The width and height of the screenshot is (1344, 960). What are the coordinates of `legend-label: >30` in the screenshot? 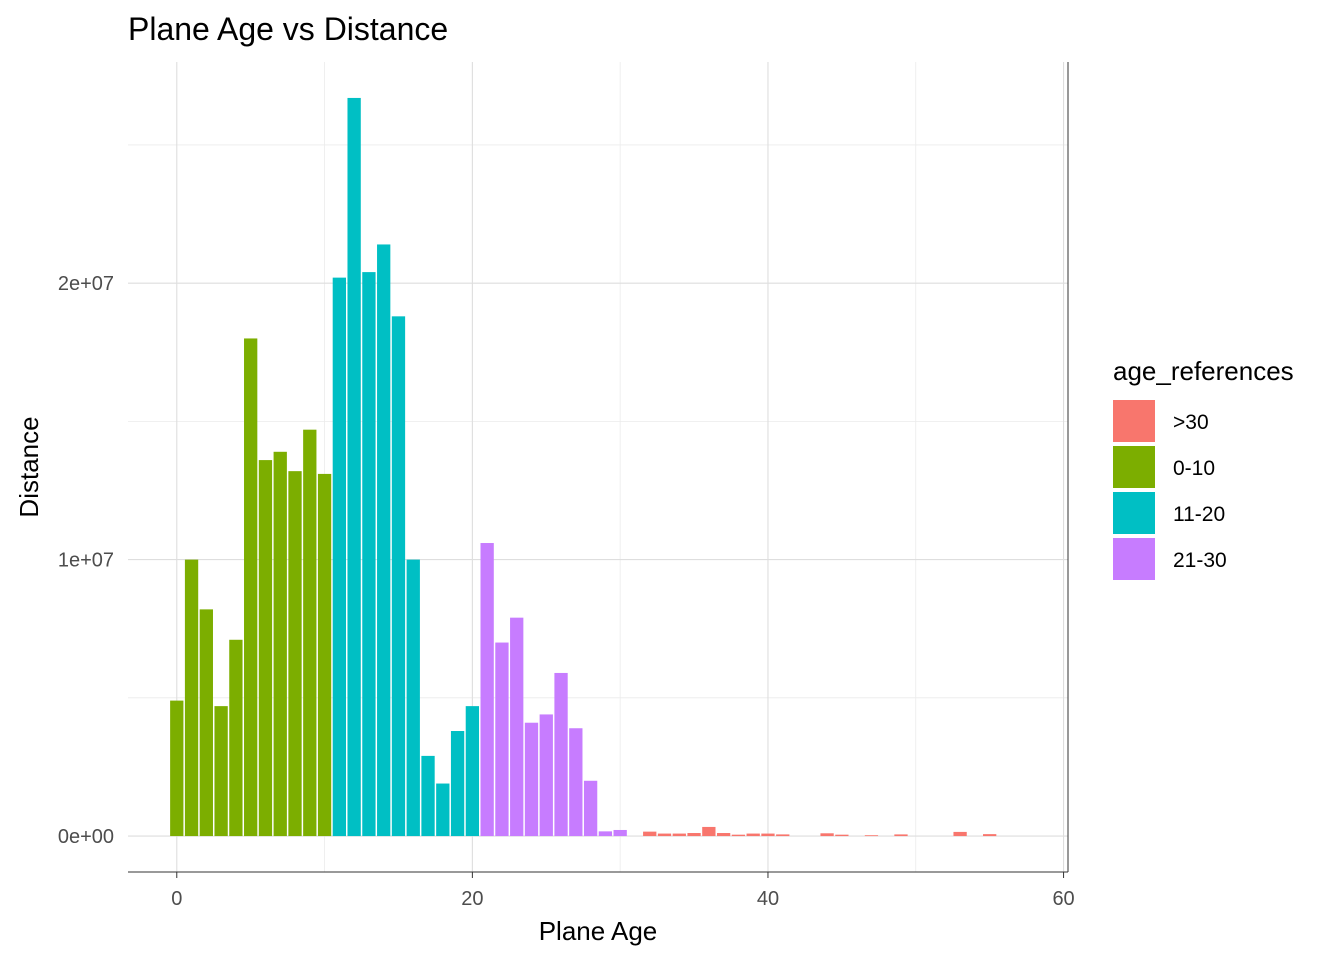 It's located at (1191, 422).